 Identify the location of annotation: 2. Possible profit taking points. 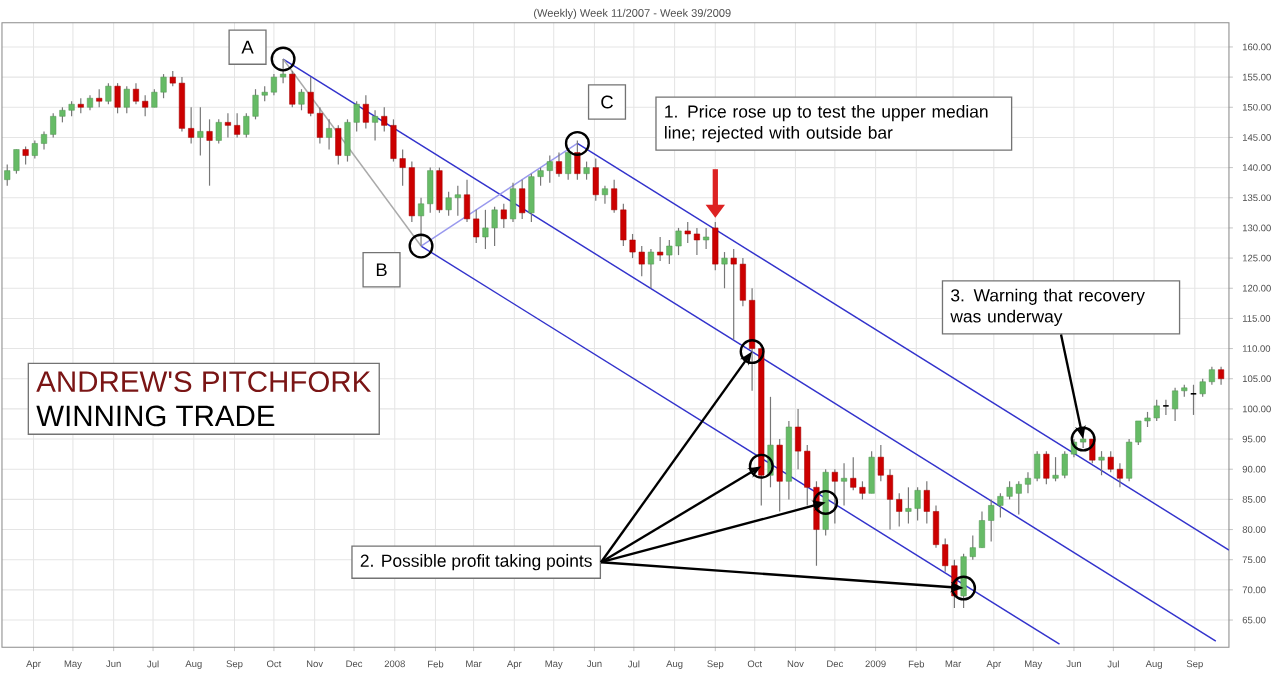
(476, 562).